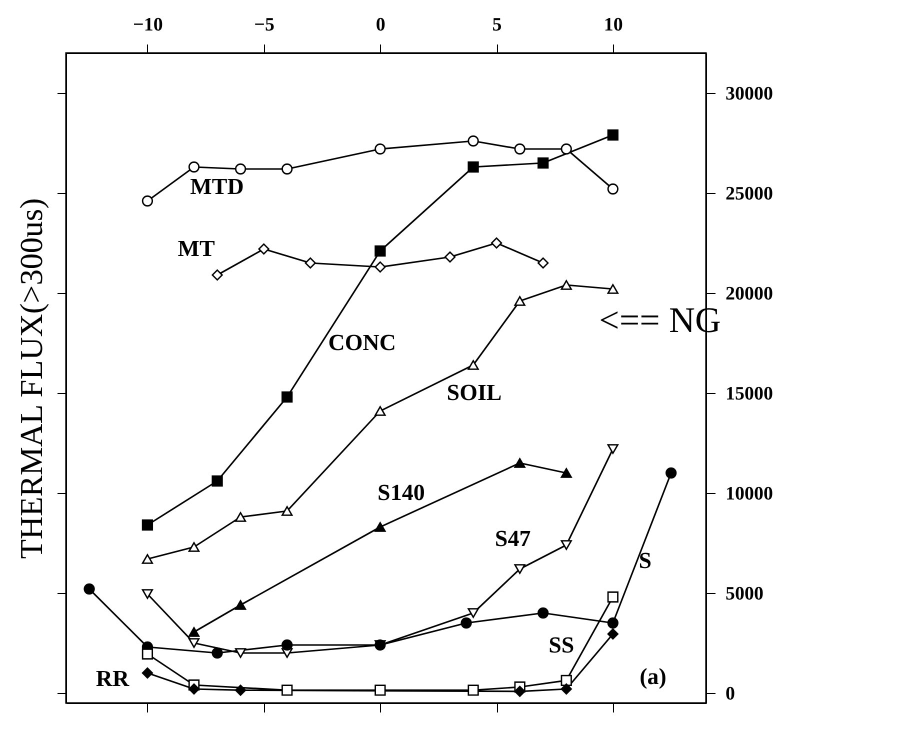 This screenshot has height=744, width=900. Describe the element at coordinates (362, 342) in the screenshot. I see `series-label: CONC` at that location.